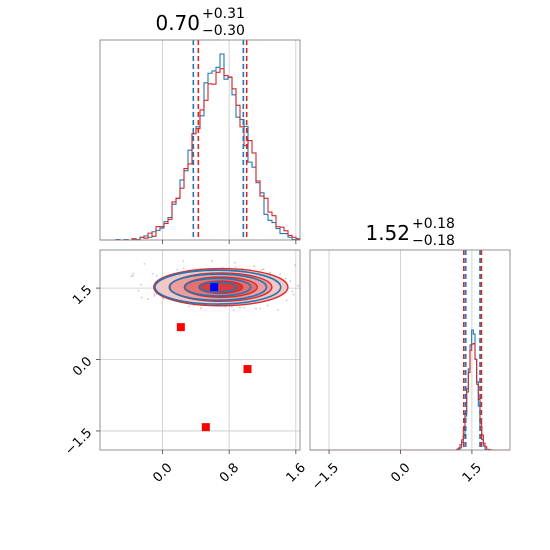  I want to click on param1-title-minus: −0.30, so click(223, 31).